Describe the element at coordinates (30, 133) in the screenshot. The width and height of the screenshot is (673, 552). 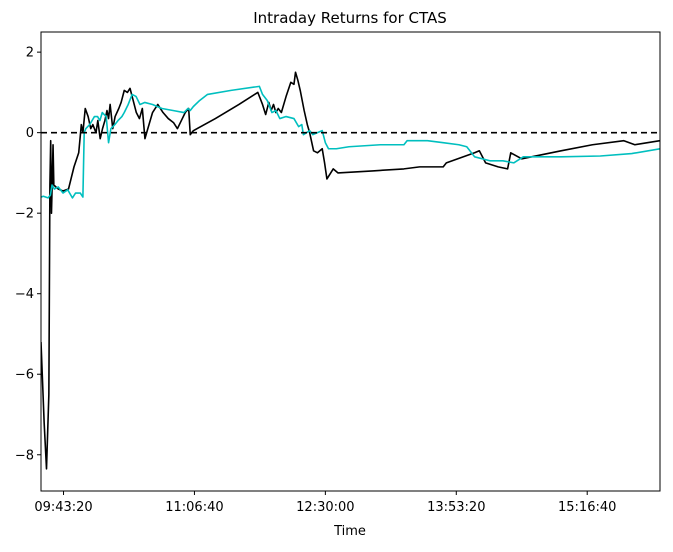
I see `y-tick-label: 0` at that location.